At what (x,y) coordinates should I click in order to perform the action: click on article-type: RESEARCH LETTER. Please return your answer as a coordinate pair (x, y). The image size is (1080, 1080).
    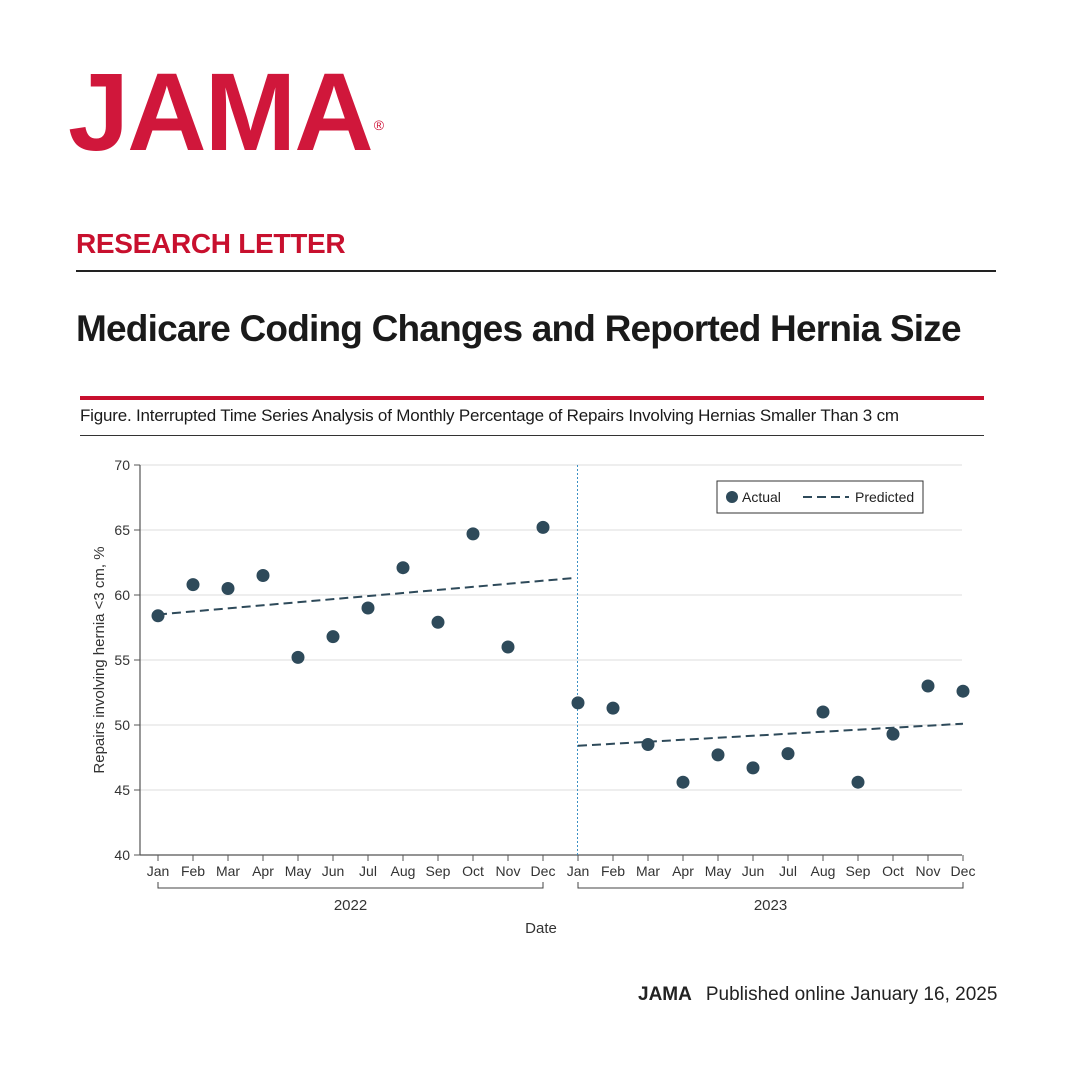
    Looking at the image, I should click on (211, 243).